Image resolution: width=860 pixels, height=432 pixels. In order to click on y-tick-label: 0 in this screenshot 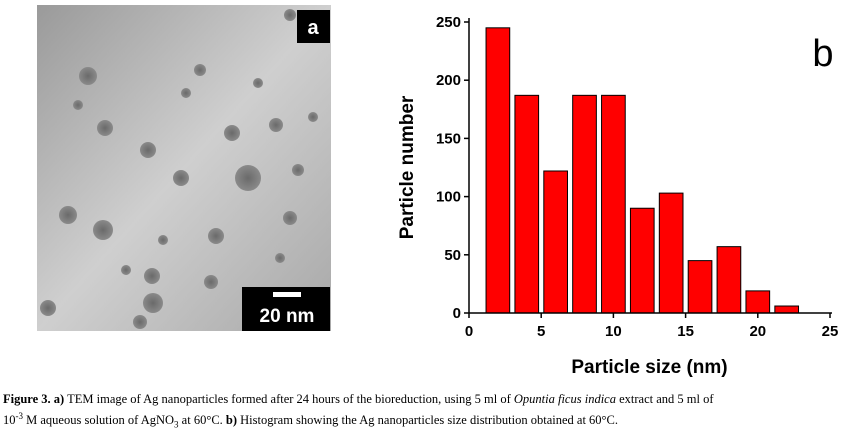, I will do `click(457, 313)`.